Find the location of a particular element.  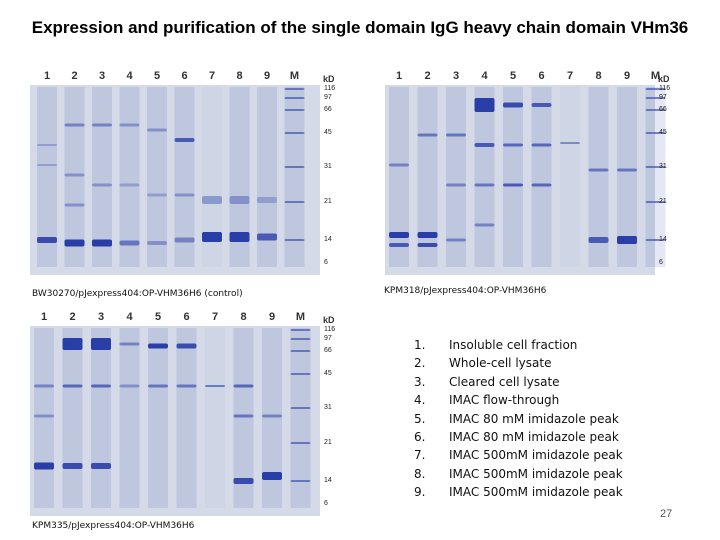

legend-item: 9. IMAC 500mM imidazole peak is located at coordinates (518, 492).